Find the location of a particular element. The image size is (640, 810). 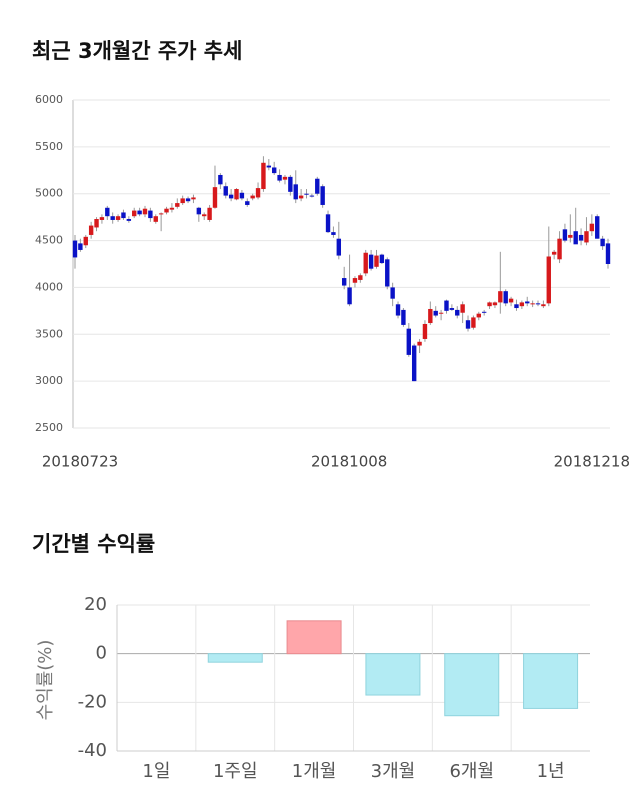

x-tick-label: 3개월 is located at coordinates (393, 771).